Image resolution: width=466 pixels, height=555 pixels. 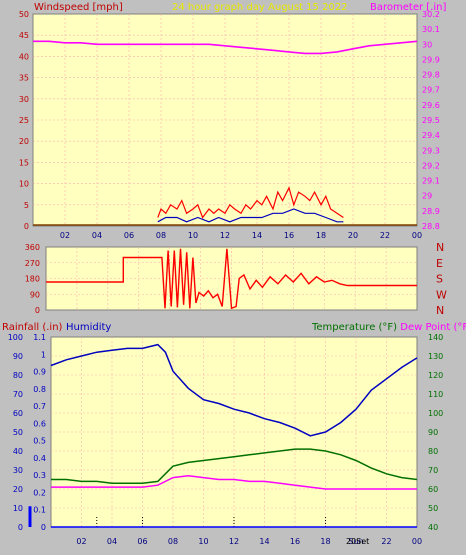 What do you see at coordinates (249, 541) in the screenshot?
I see `panel3-x-tick-labels: 02 04 06 08 10 12 14 16 18 Sun 22 00` at bounding box center [249, 541].